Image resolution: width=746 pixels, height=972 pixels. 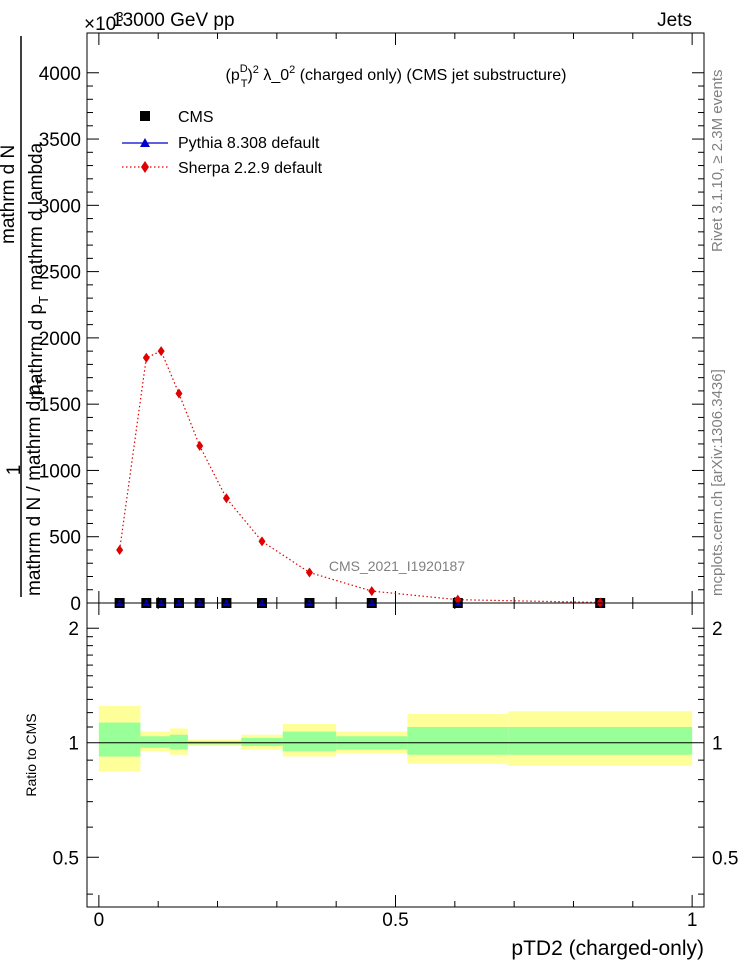 I want to click on y-label-numerator: mathrm d N, so click(x=9, y=194).